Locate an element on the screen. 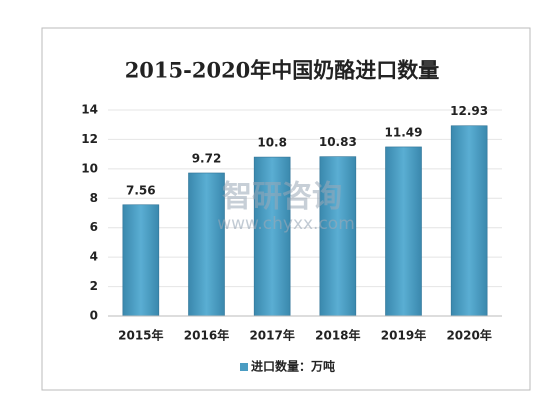  y-tick-label: 4 is located at coordinates (94, 257).